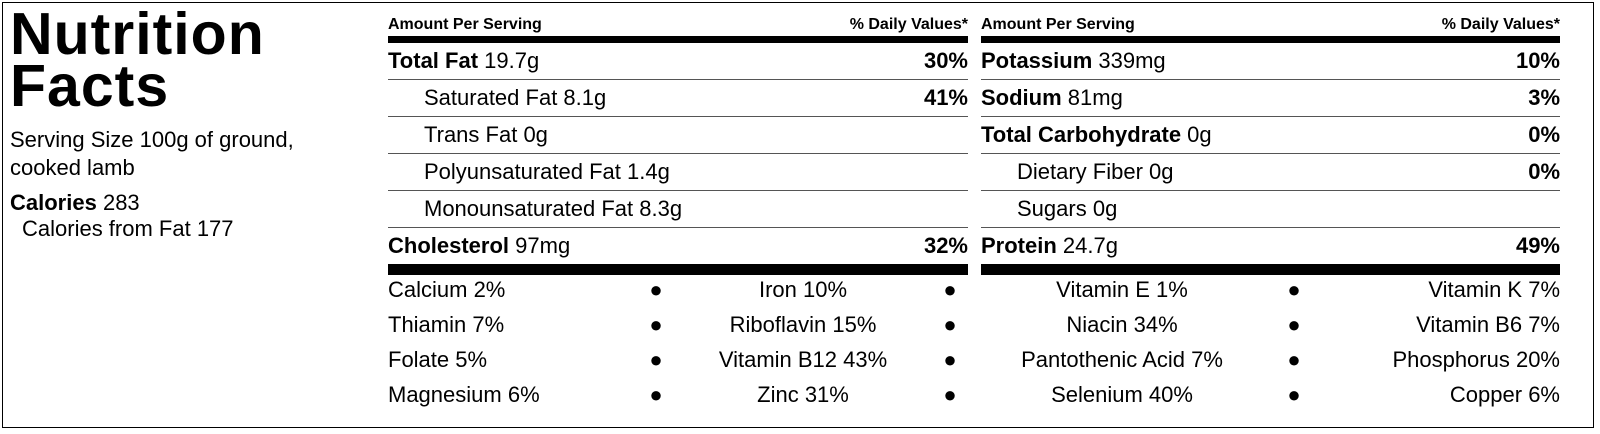 This screenshot has height=434, width=1600. I want to click on nutrient-amount: 1.4g, so click(645, 171).